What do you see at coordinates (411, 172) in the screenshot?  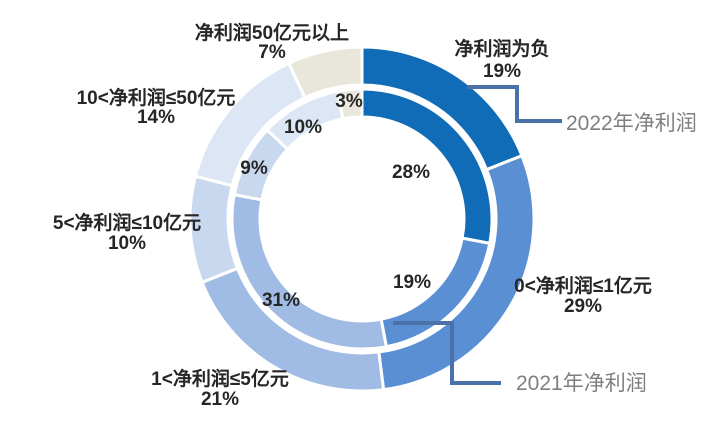 I see `inner-value-label-0: 28%` at bounding box center [411, 172].